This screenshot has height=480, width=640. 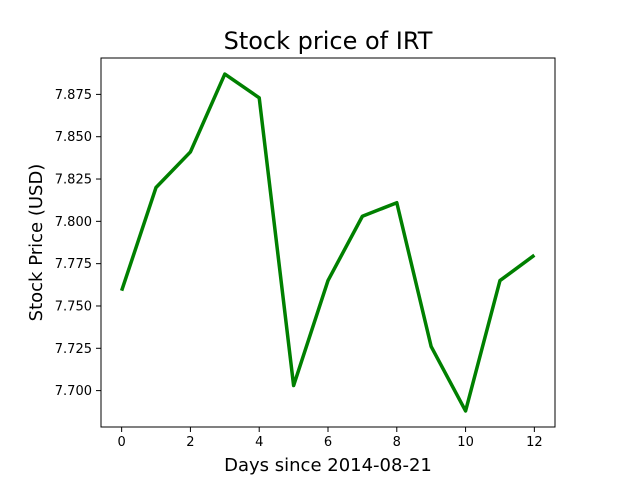 What do you see at coordinates (78, 243) in the screenshot?
I see `y-axis: 7.700 7.725 7.750 7.775 7.800 7.825 7.850 7.875` at bounding box center [78, 243].